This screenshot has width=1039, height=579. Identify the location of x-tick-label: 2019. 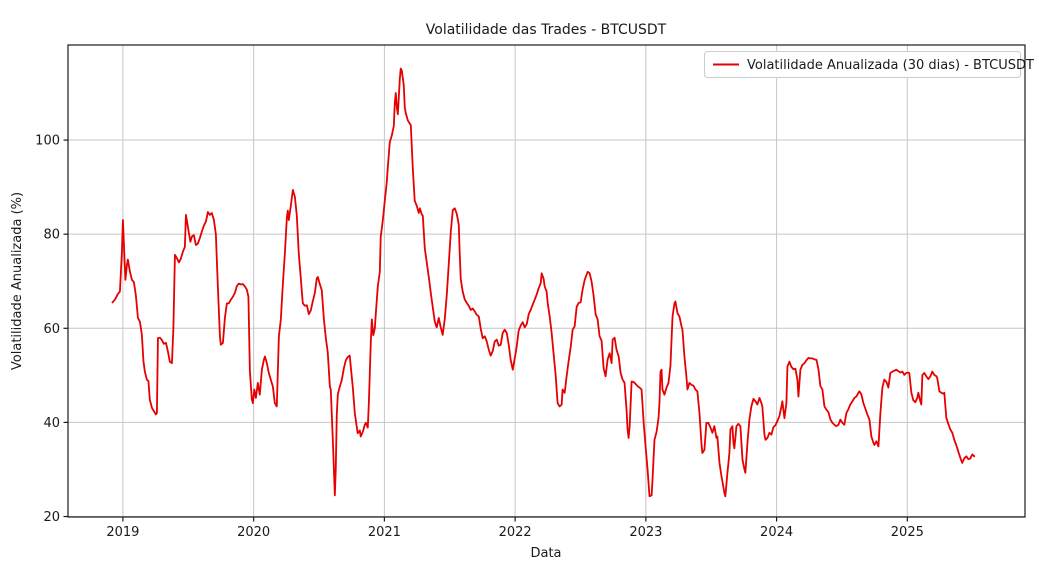
(122, 532).